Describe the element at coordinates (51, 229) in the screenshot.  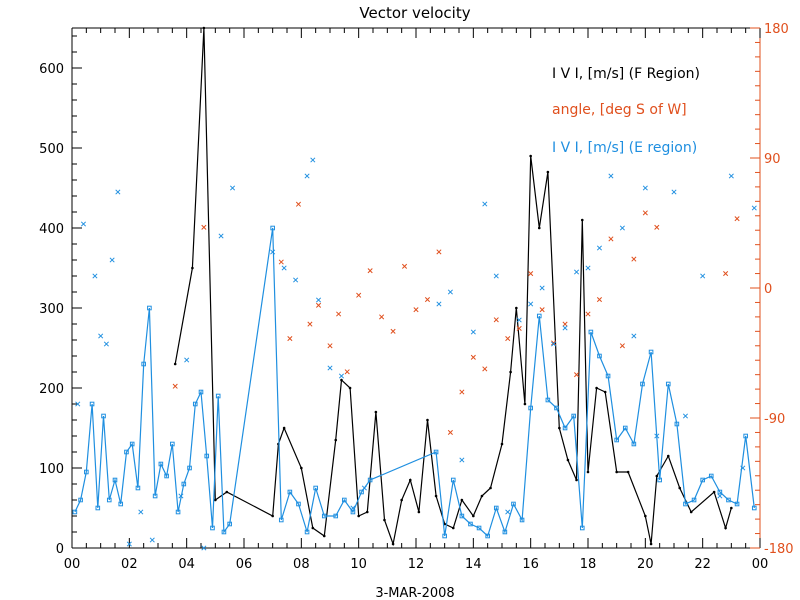
I see `y-left-tick-label: 400` at that location.